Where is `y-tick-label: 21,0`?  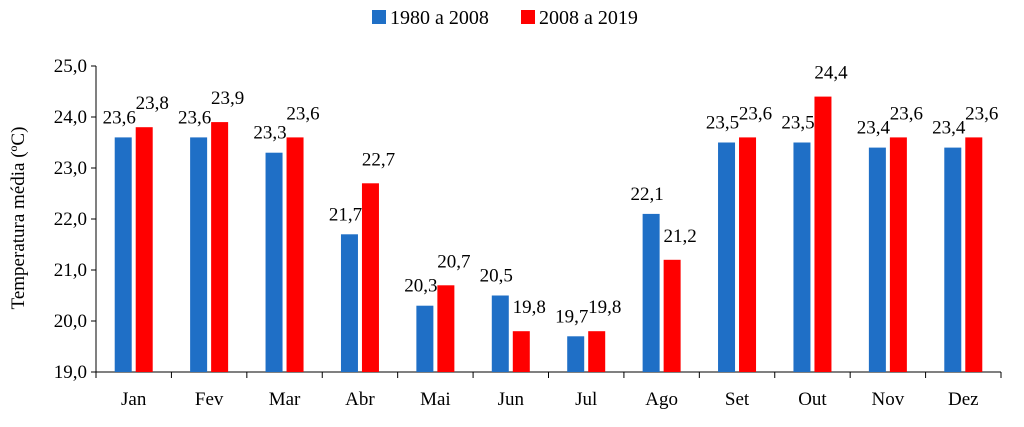
y-tick-label: 21,0 is located at coordinates (70, 270).